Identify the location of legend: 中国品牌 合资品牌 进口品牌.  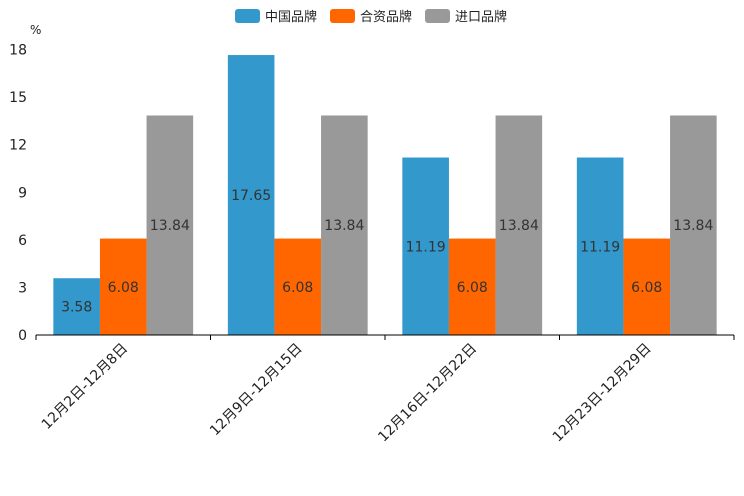
(371, 17).